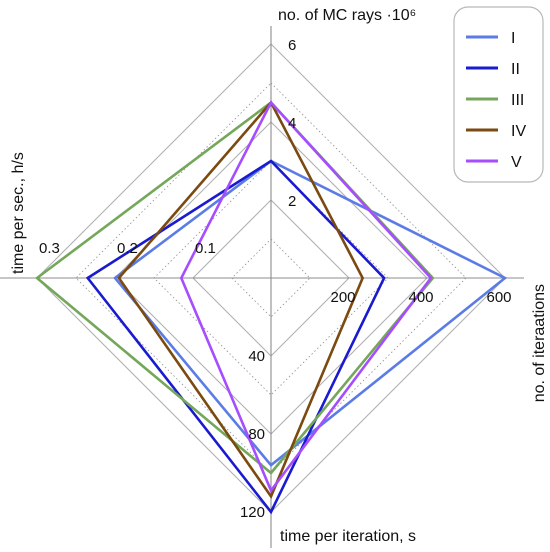 The image size is (550, 552). Describe the element at coordinates (18, 213) in the screenshot. I see `axis-label-left: time per sec., h/s` at that location.